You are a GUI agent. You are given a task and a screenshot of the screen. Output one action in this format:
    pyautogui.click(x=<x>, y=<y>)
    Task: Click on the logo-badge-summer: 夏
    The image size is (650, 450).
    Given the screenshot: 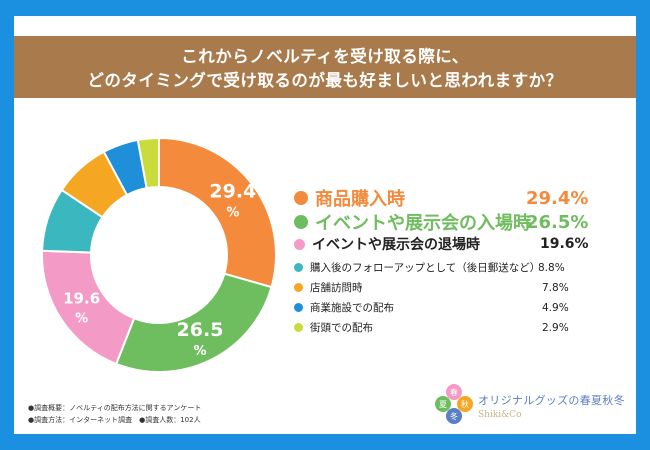 What is the action you would take?
    pyautogui.click(x=443, y=404)
    